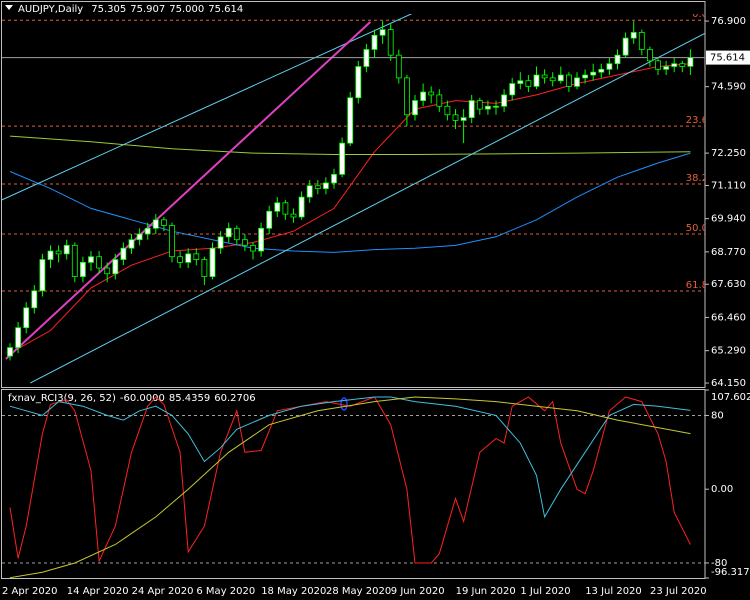 This screenshot has width=750, height=600. Describe the element at coordinates (293, 591) in the screenshot. I see `x-tick-label: 18 May 2020` at that location.